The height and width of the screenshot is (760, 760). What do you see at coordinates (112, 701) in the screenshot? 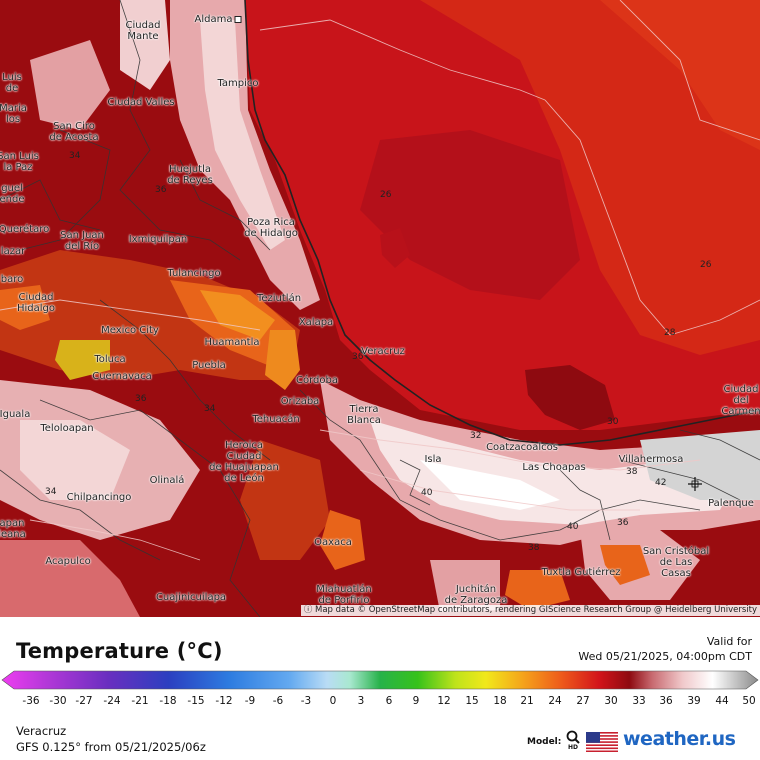
I see `tick-label: -24` at bounding box center [112, 701].